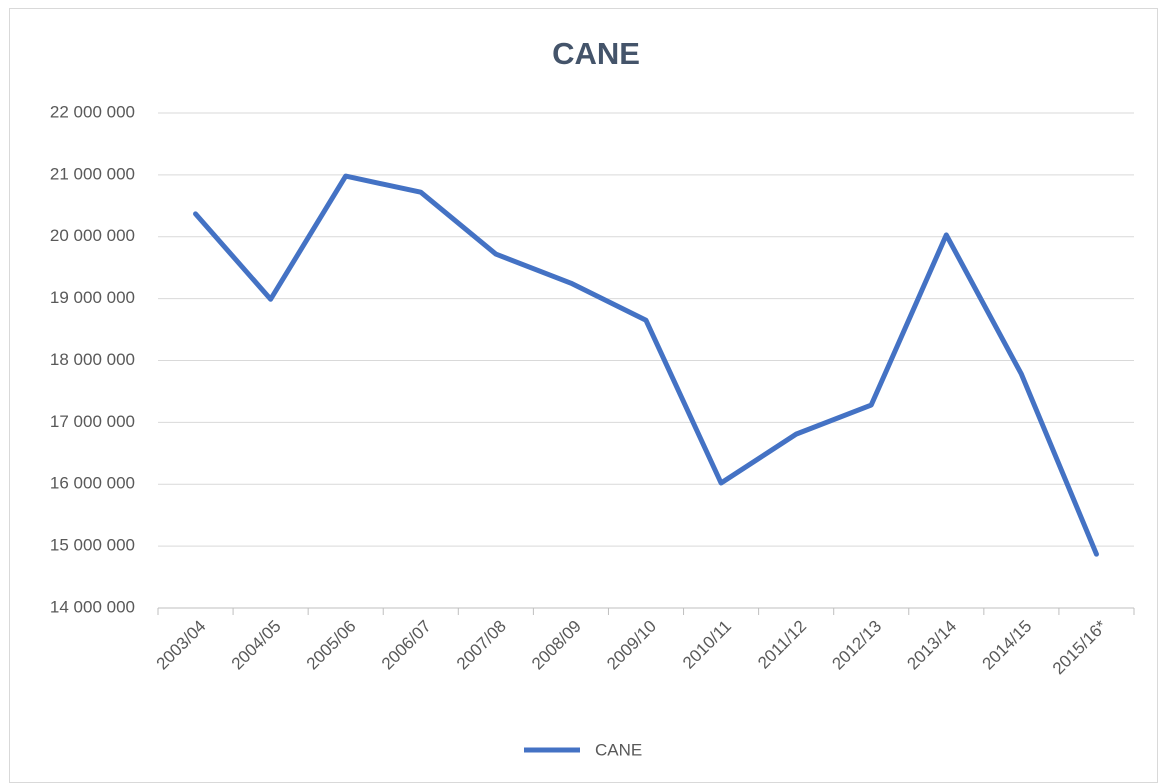 The width and height of the screenshot is (1159, 784). I want to click on chart-title: CANE, so click(596, 53).